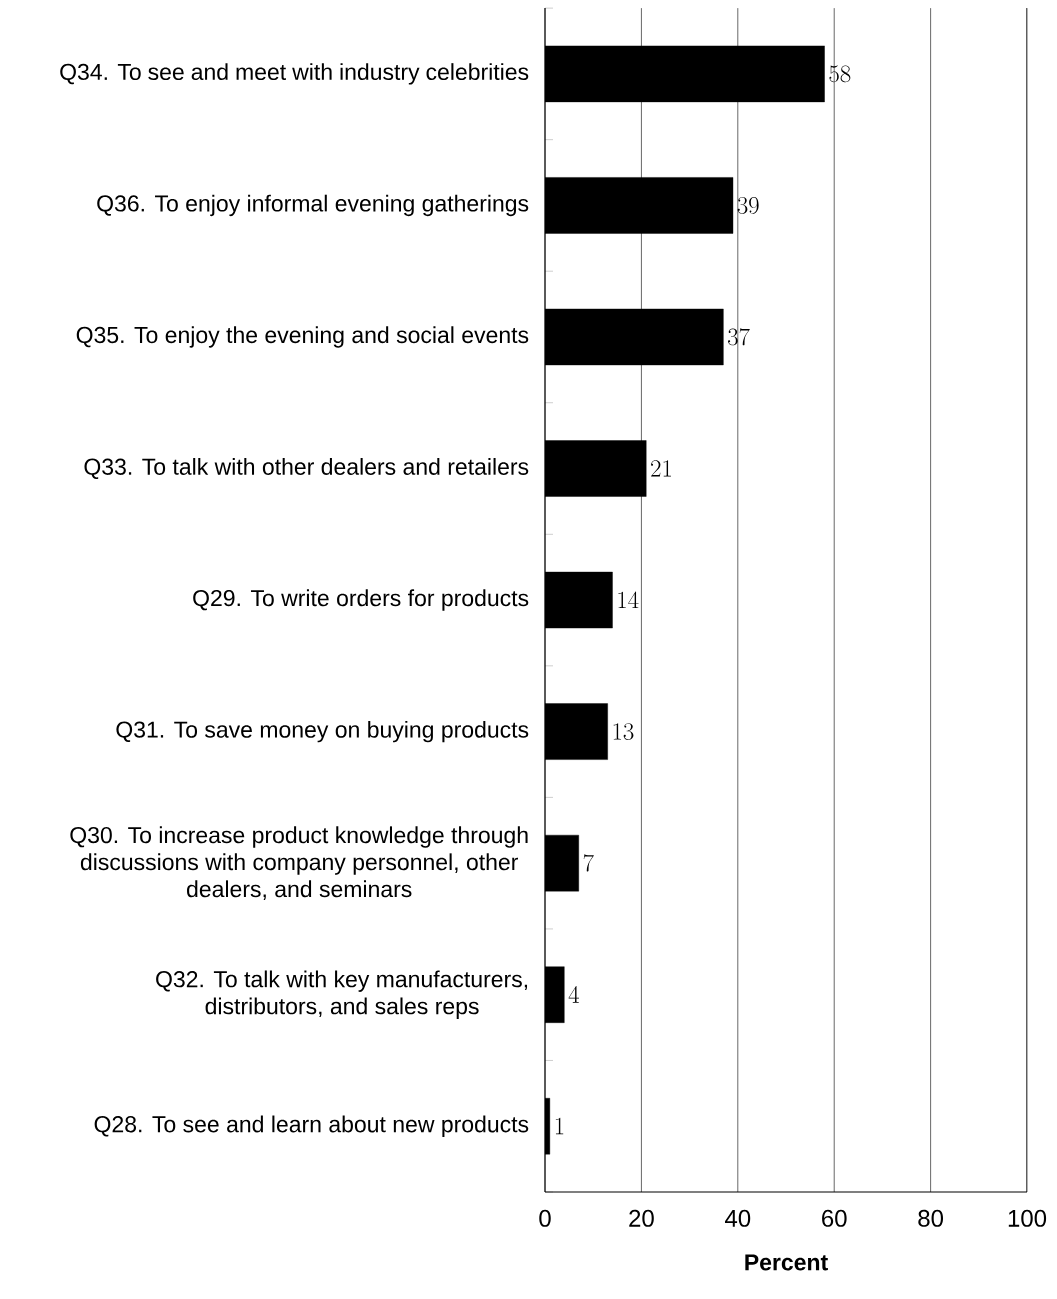 The width and height of the screenshot is (1057, 1299). What do you see at coordinates (661, 468) in the screenshot?
I see `data-label: 21` at bounding box center [661, 468].